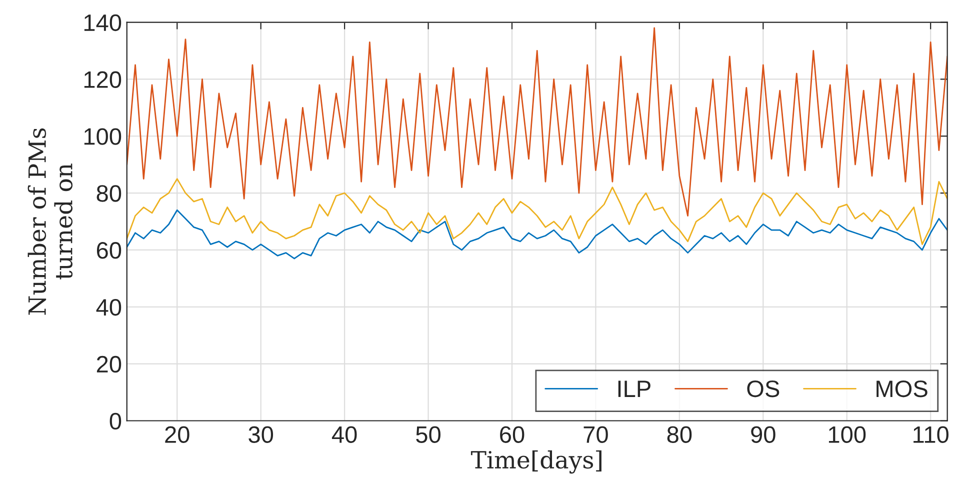 The height and width of the screenshot is (495, 954). I want to click on legend-label: ILP, so click(634, 388).